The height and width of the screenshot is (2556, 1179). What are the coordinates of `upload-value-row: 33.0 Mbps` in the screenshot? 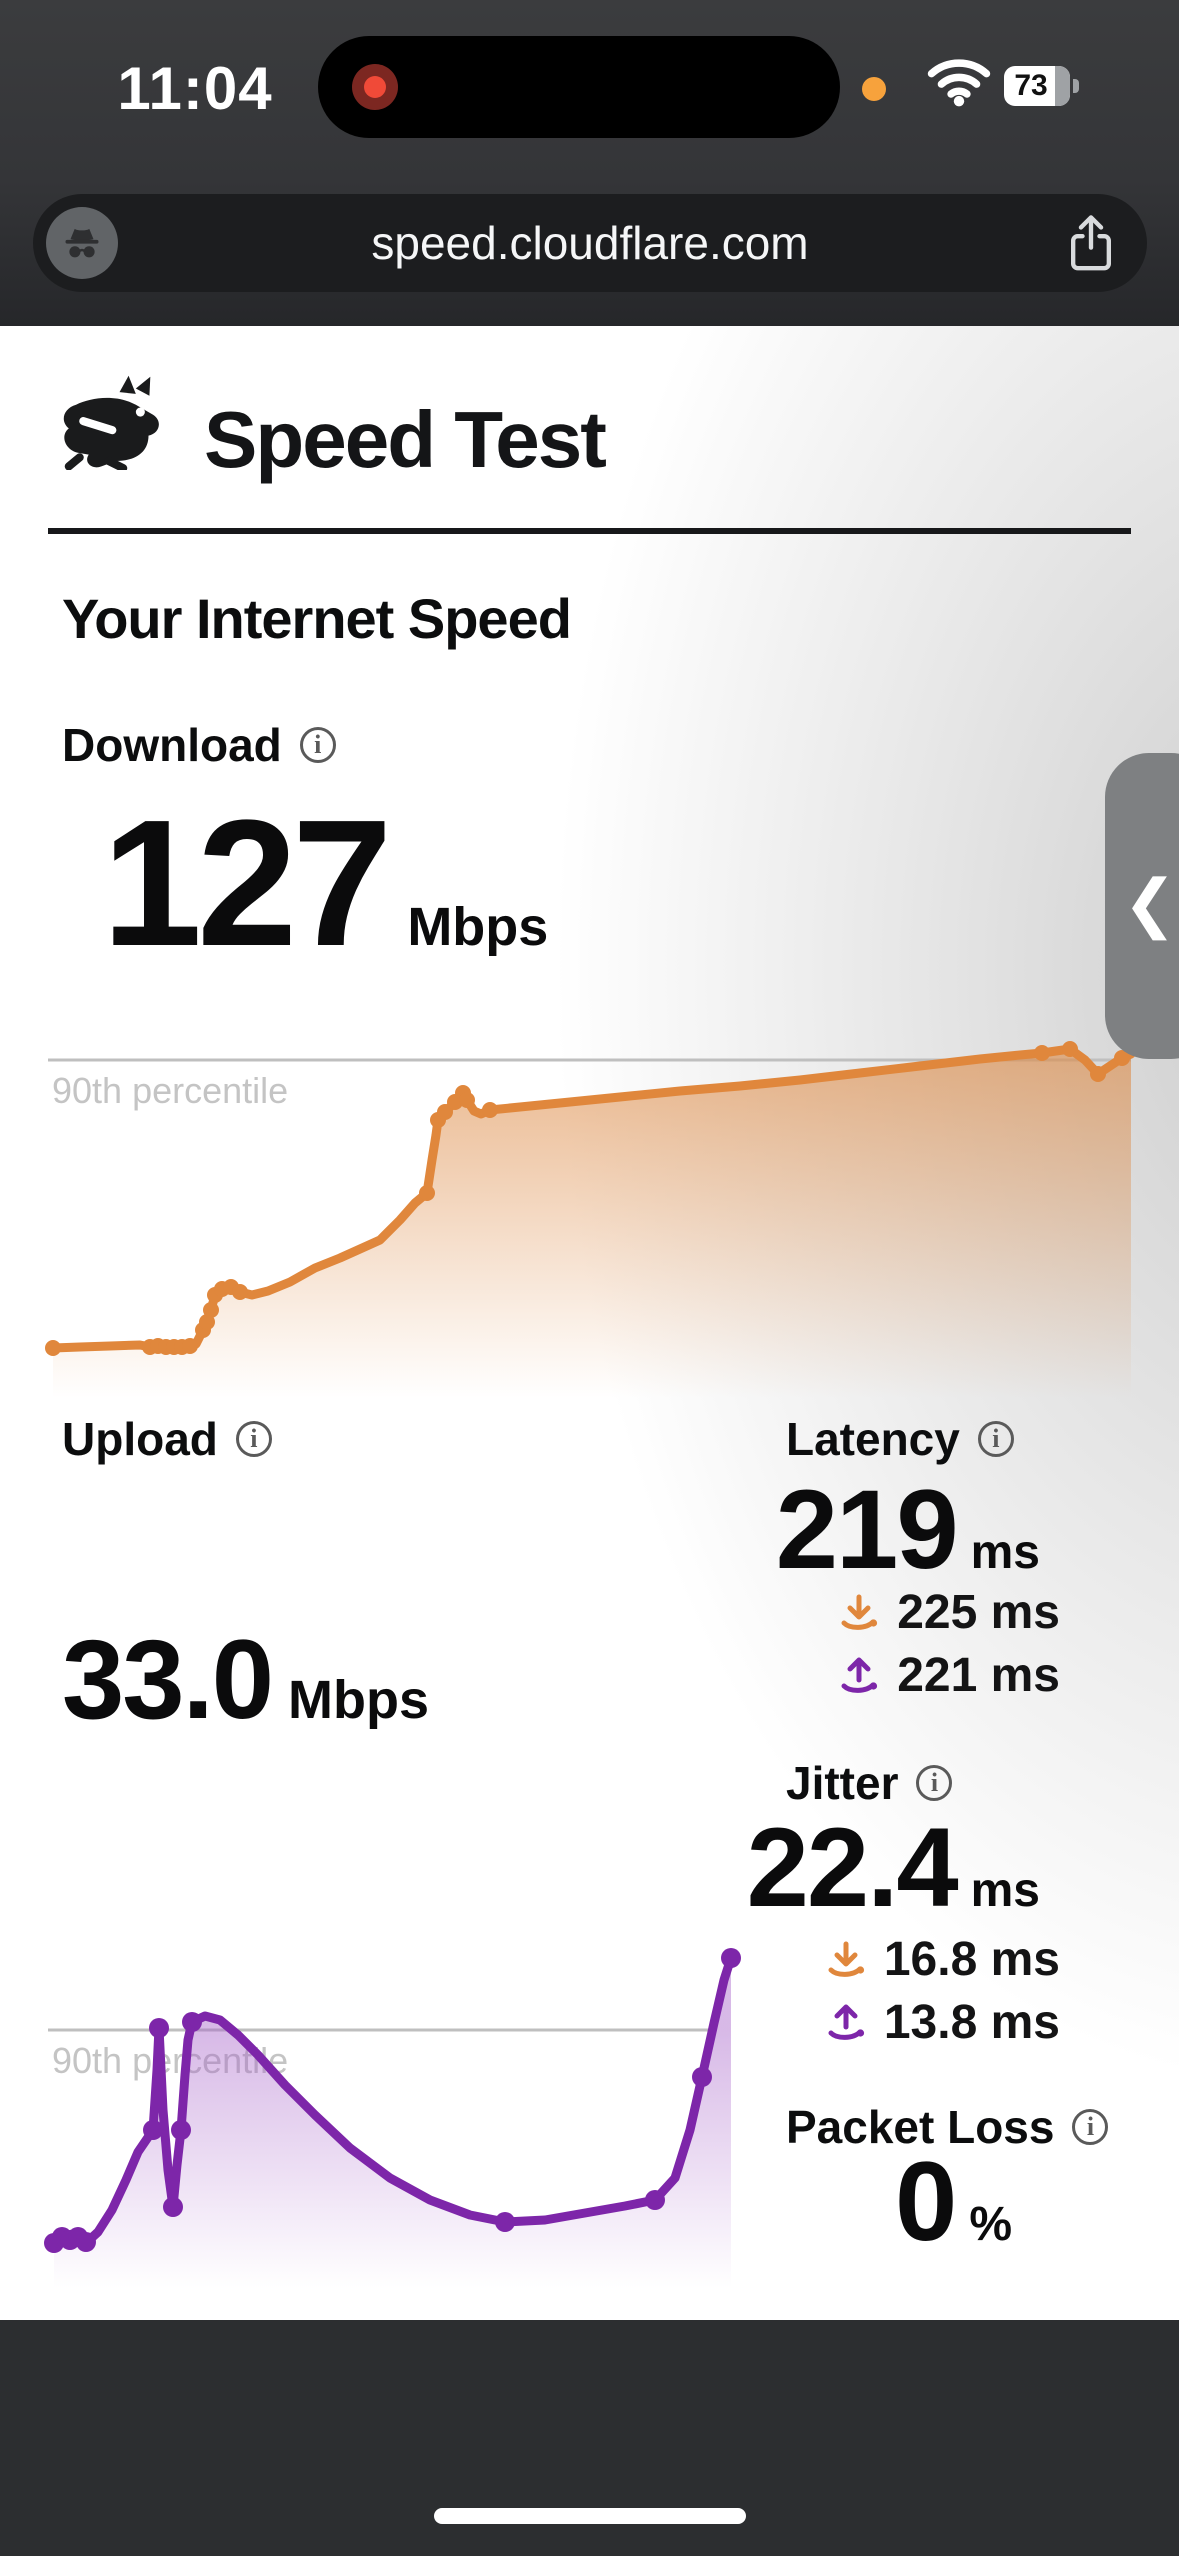 It's located at (245, 1680).